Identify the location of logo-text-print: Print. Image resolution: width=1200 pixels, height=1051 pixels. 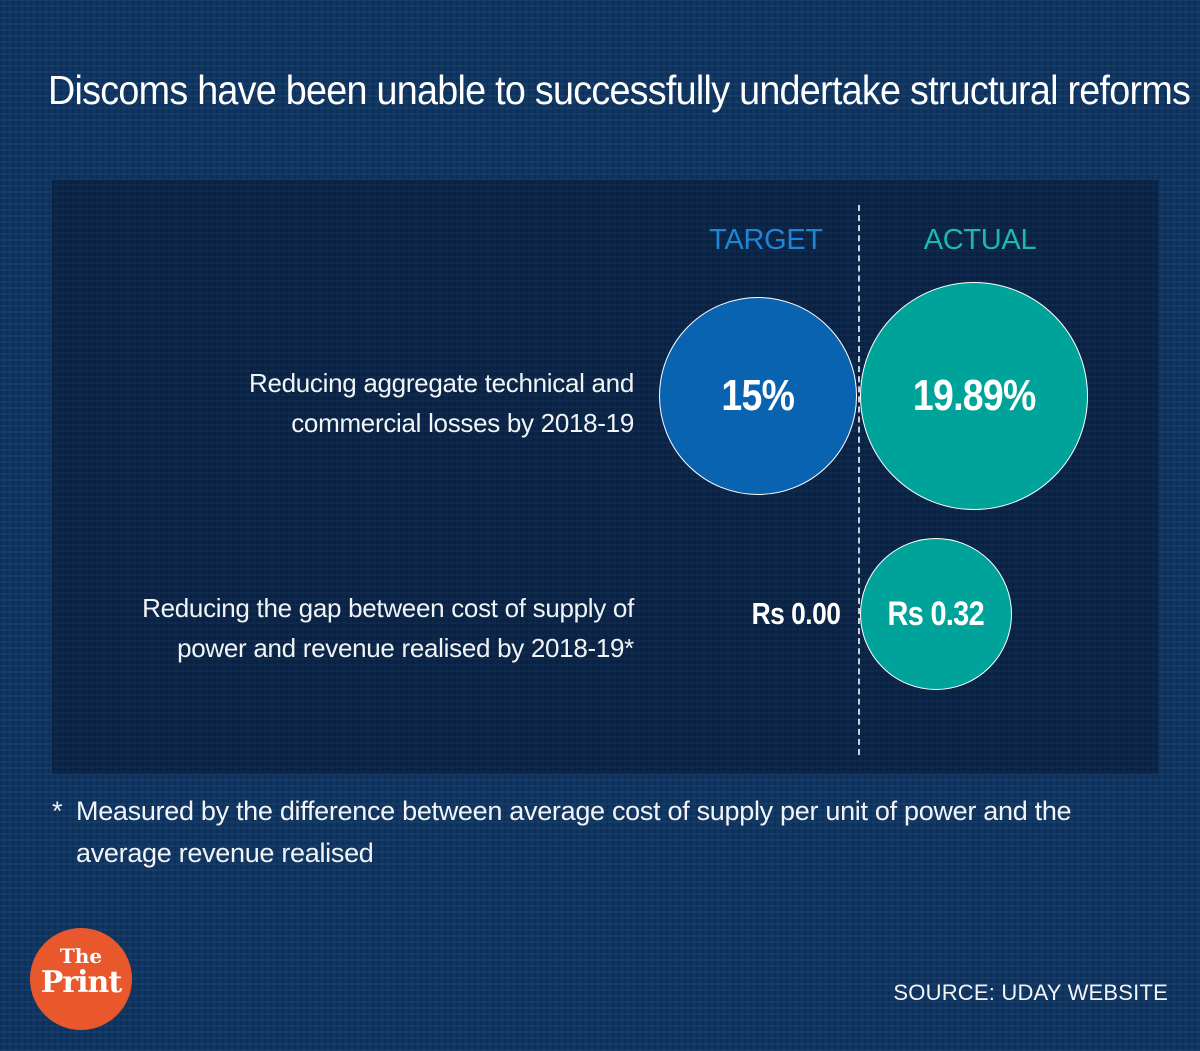
(81, 982).